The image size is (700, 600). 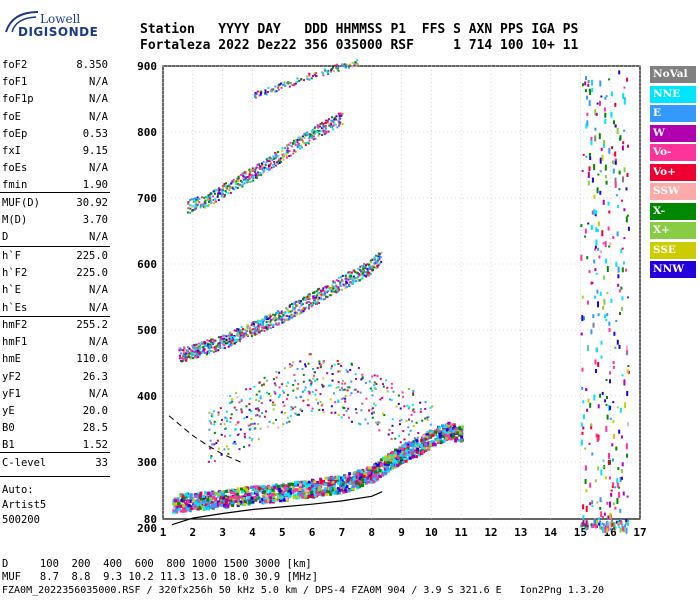 What do you see at coordinates (11, 151) in the screenshot?
I see `param-name: fxI` at bounding box center [11, 151].